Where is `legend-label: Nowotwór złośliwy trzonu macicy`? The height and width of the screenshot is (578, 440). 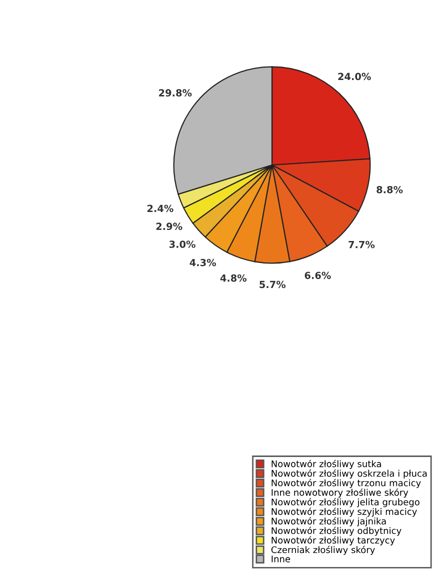 legend-label: Nowotwór złośliwy trzonu macicy is located at coordinates (346, 483).